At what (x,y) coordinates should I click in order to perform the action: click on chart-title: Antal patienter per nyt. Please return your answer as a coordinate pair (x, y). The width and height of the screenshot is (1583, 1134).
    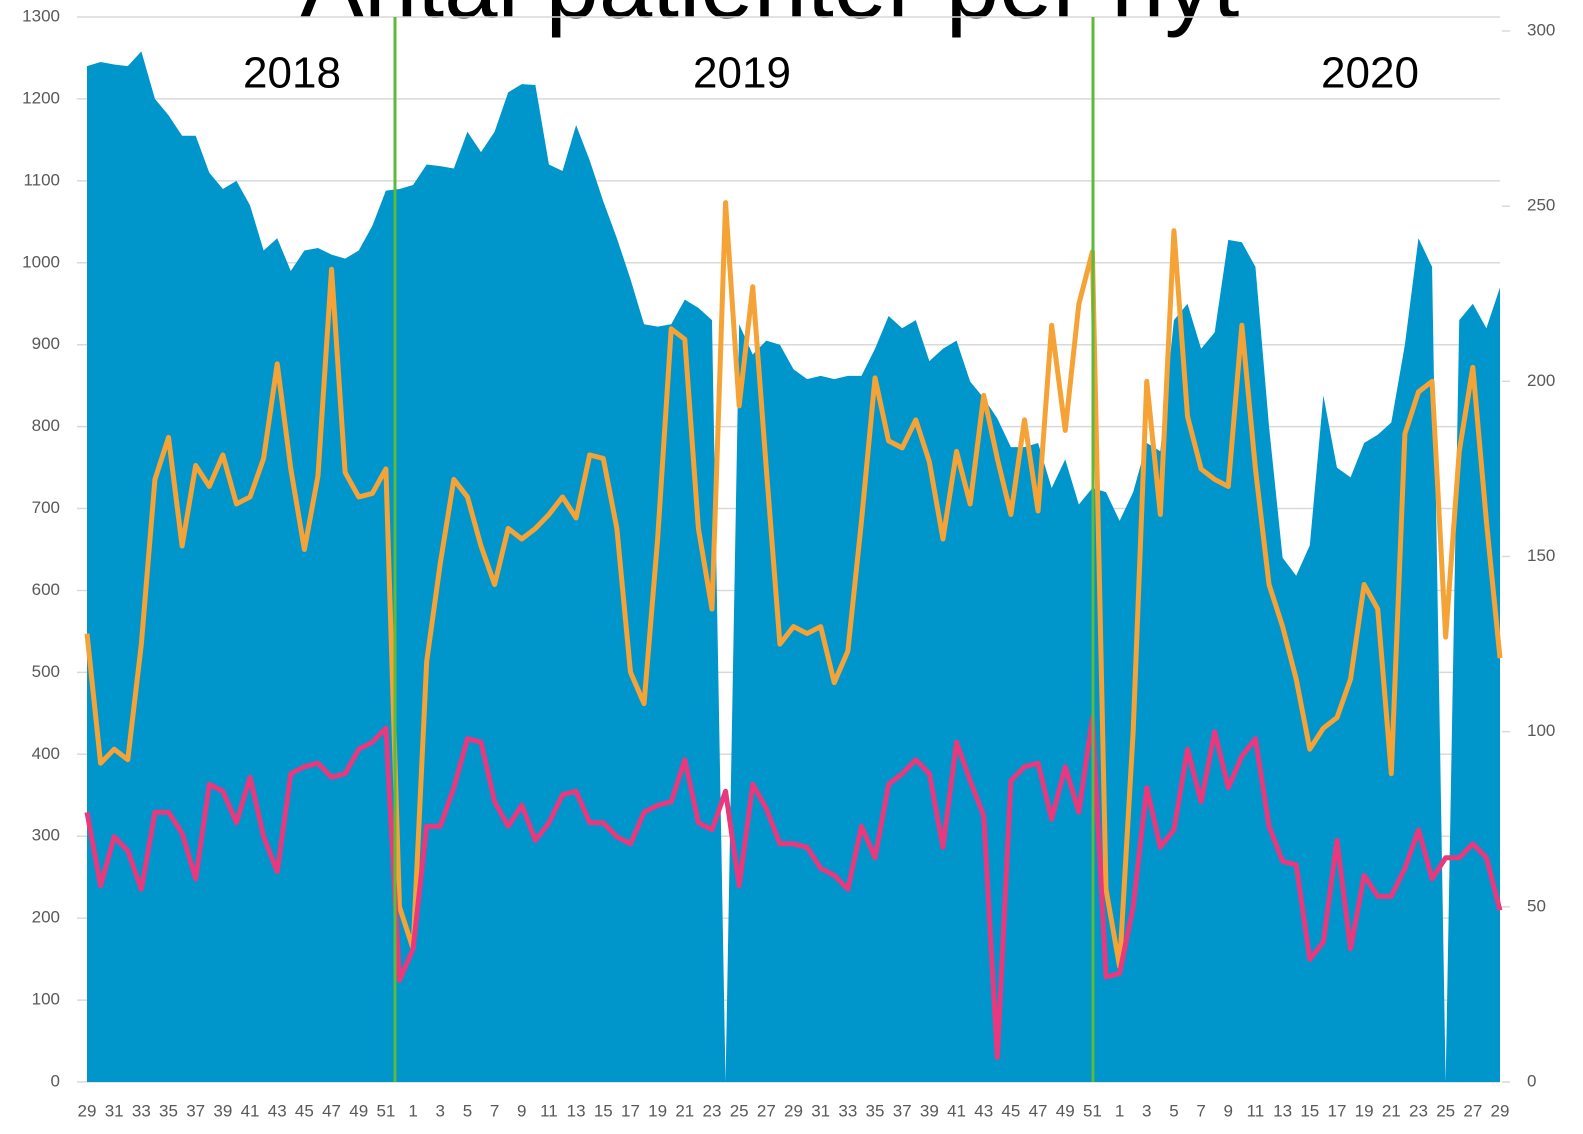
    Looking at the image, I should click on (769, 19).